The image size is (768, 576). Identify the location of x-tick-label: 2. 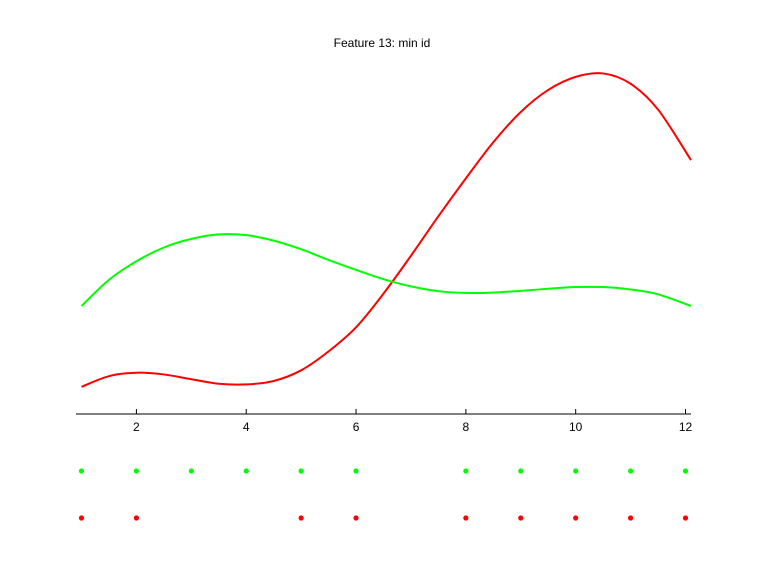
(136, 427).